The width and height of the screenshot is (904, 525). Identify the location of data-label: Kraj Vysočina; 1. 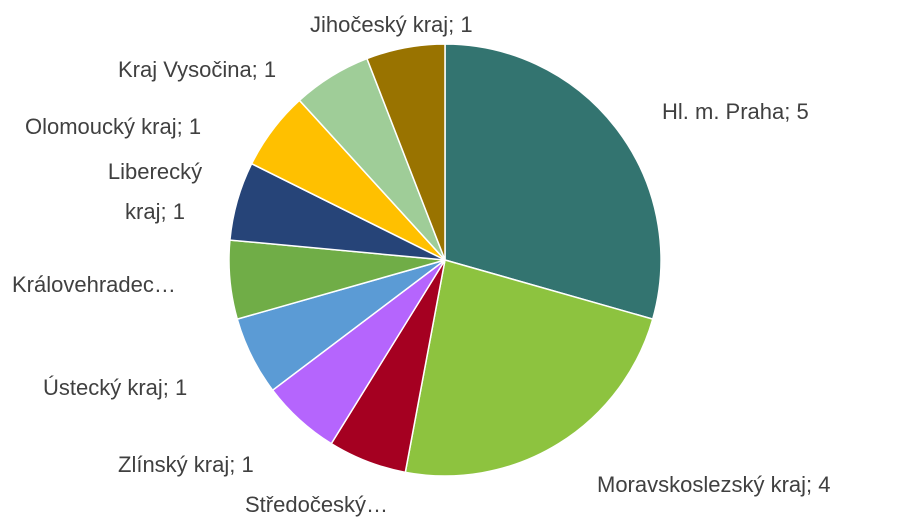
(197, 69).